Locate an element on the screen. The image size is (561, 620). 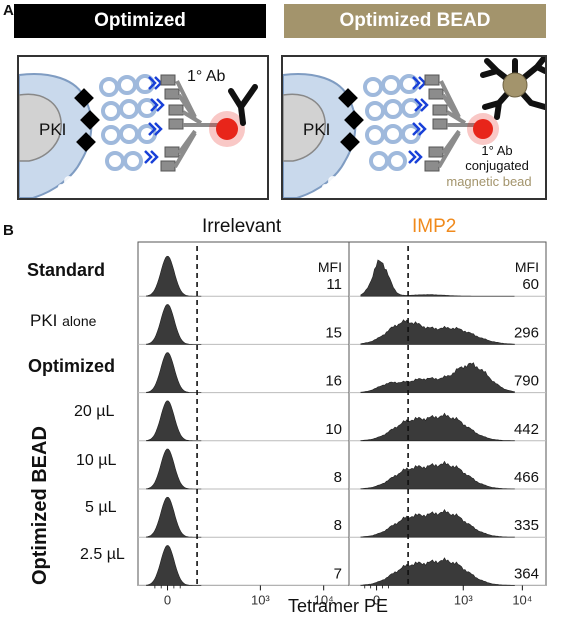
irrelevant-mfi-value-4: 8 is located at coordinates (338, 477).